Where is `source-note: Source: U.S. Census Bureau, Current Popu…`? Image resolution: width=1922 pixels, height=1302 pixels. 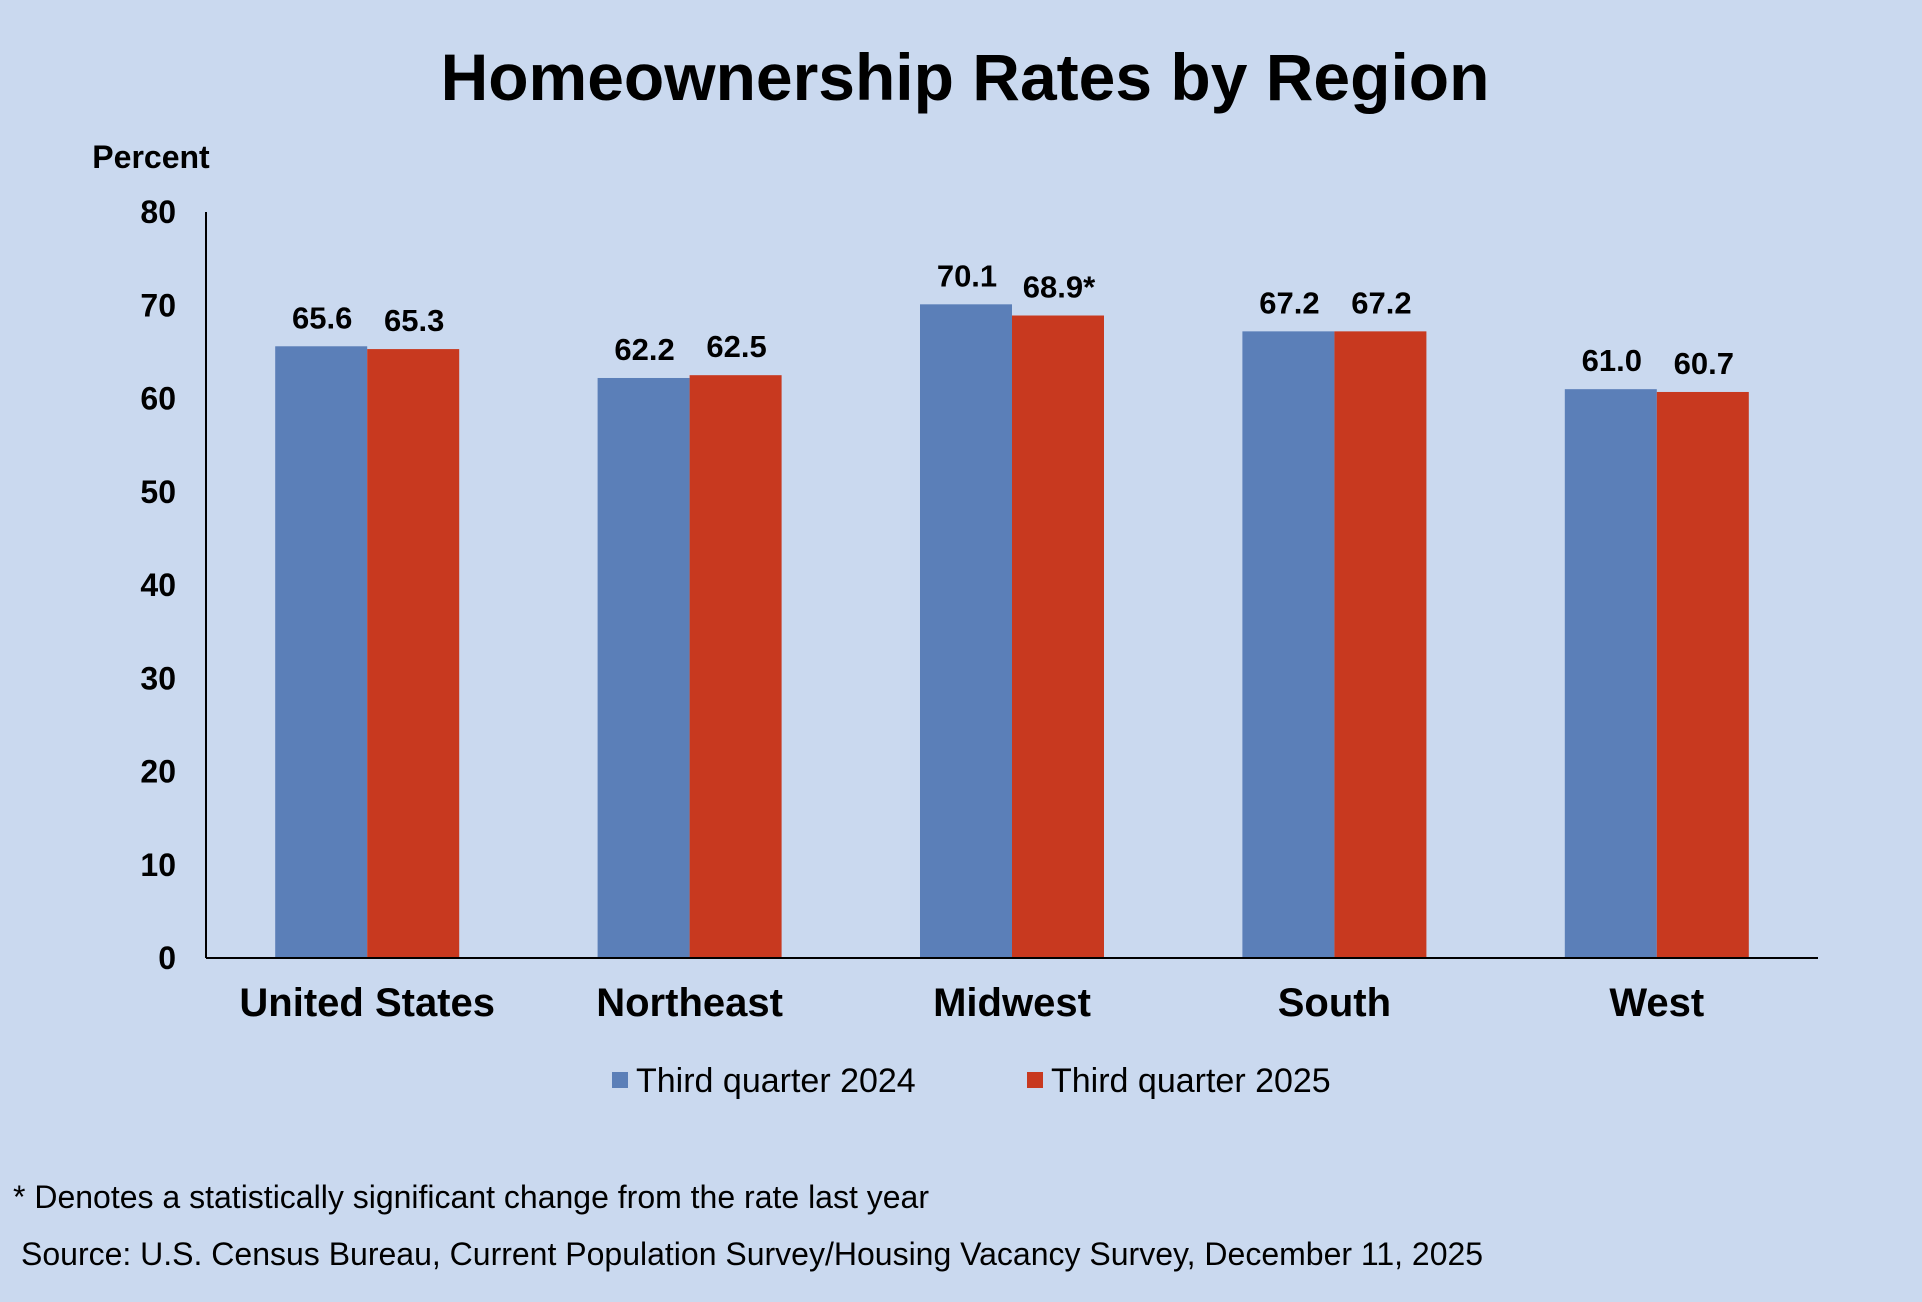
source-note: Source: U.S. Census Bureau, Current Popu… is located at coordinates (752, 1254).